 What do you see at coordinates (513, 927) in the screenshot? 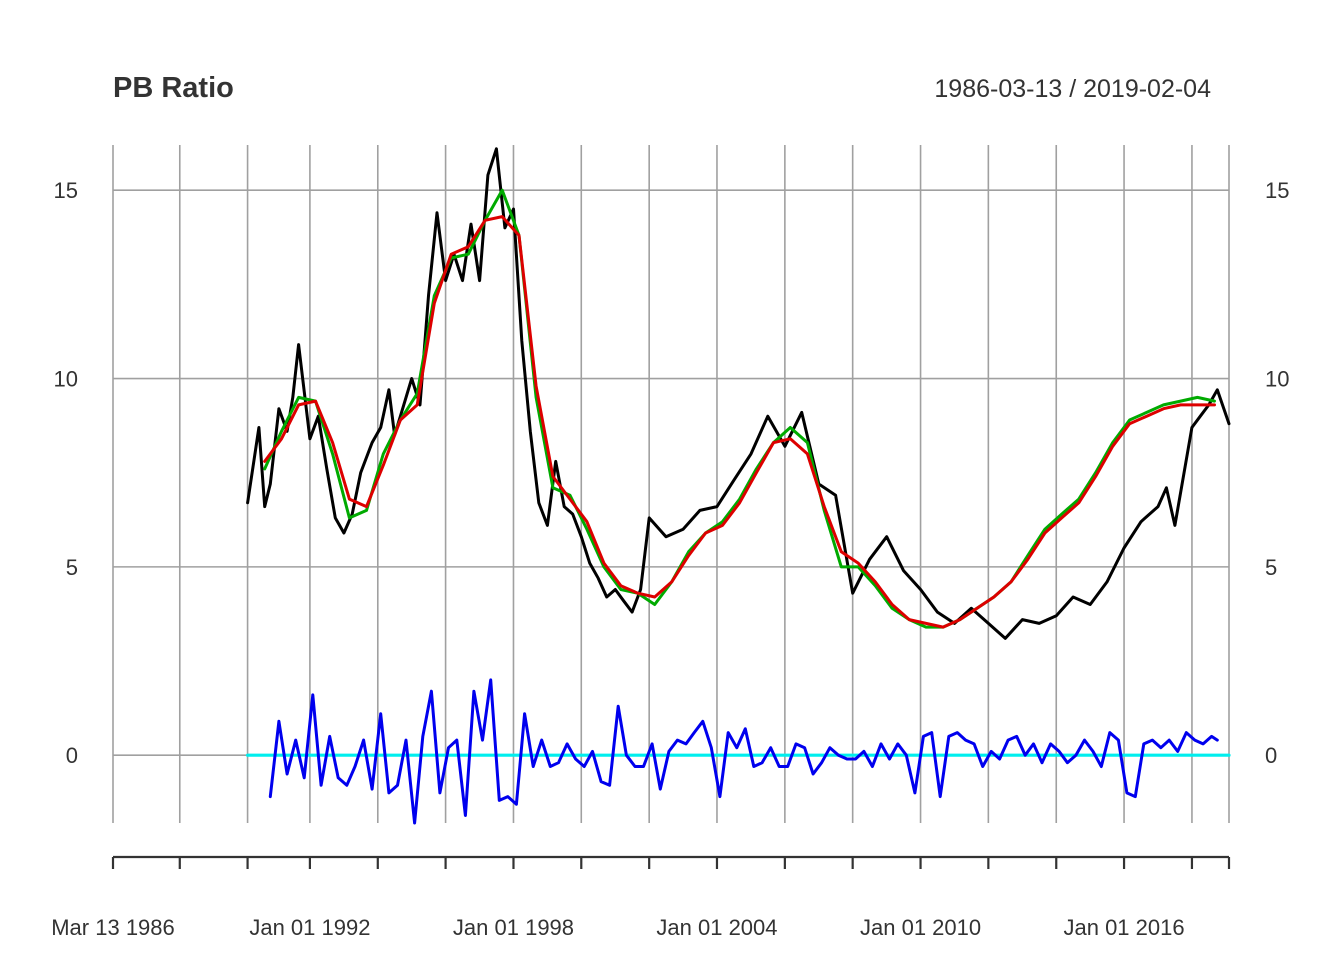
I see `x-tick-label-2: Jan 01 1998` at bounding box center [513, 927].